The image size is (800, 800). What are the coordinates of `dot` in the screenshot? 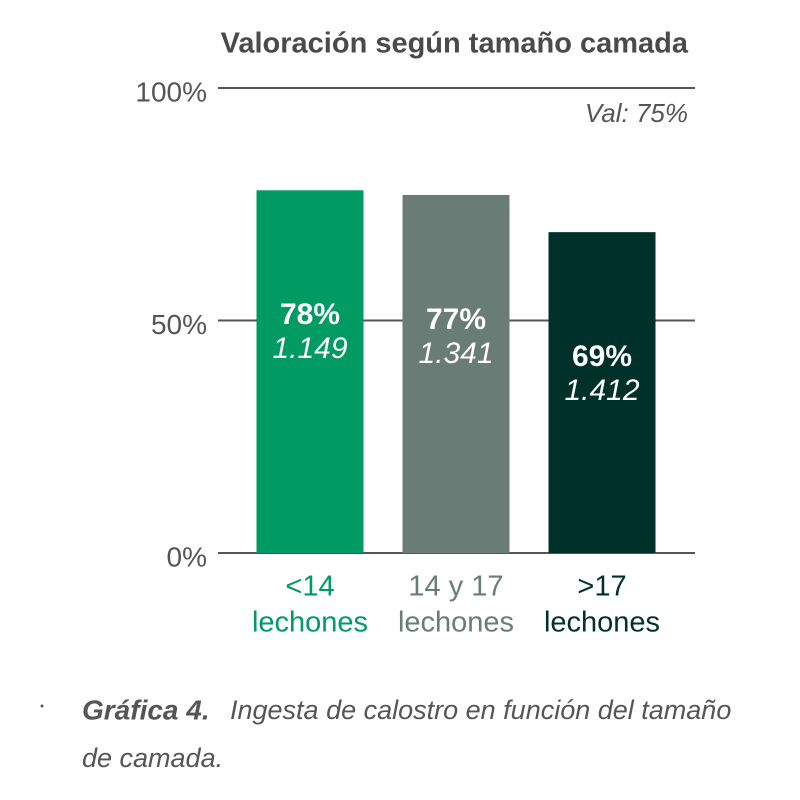 It's located at (42, 706).